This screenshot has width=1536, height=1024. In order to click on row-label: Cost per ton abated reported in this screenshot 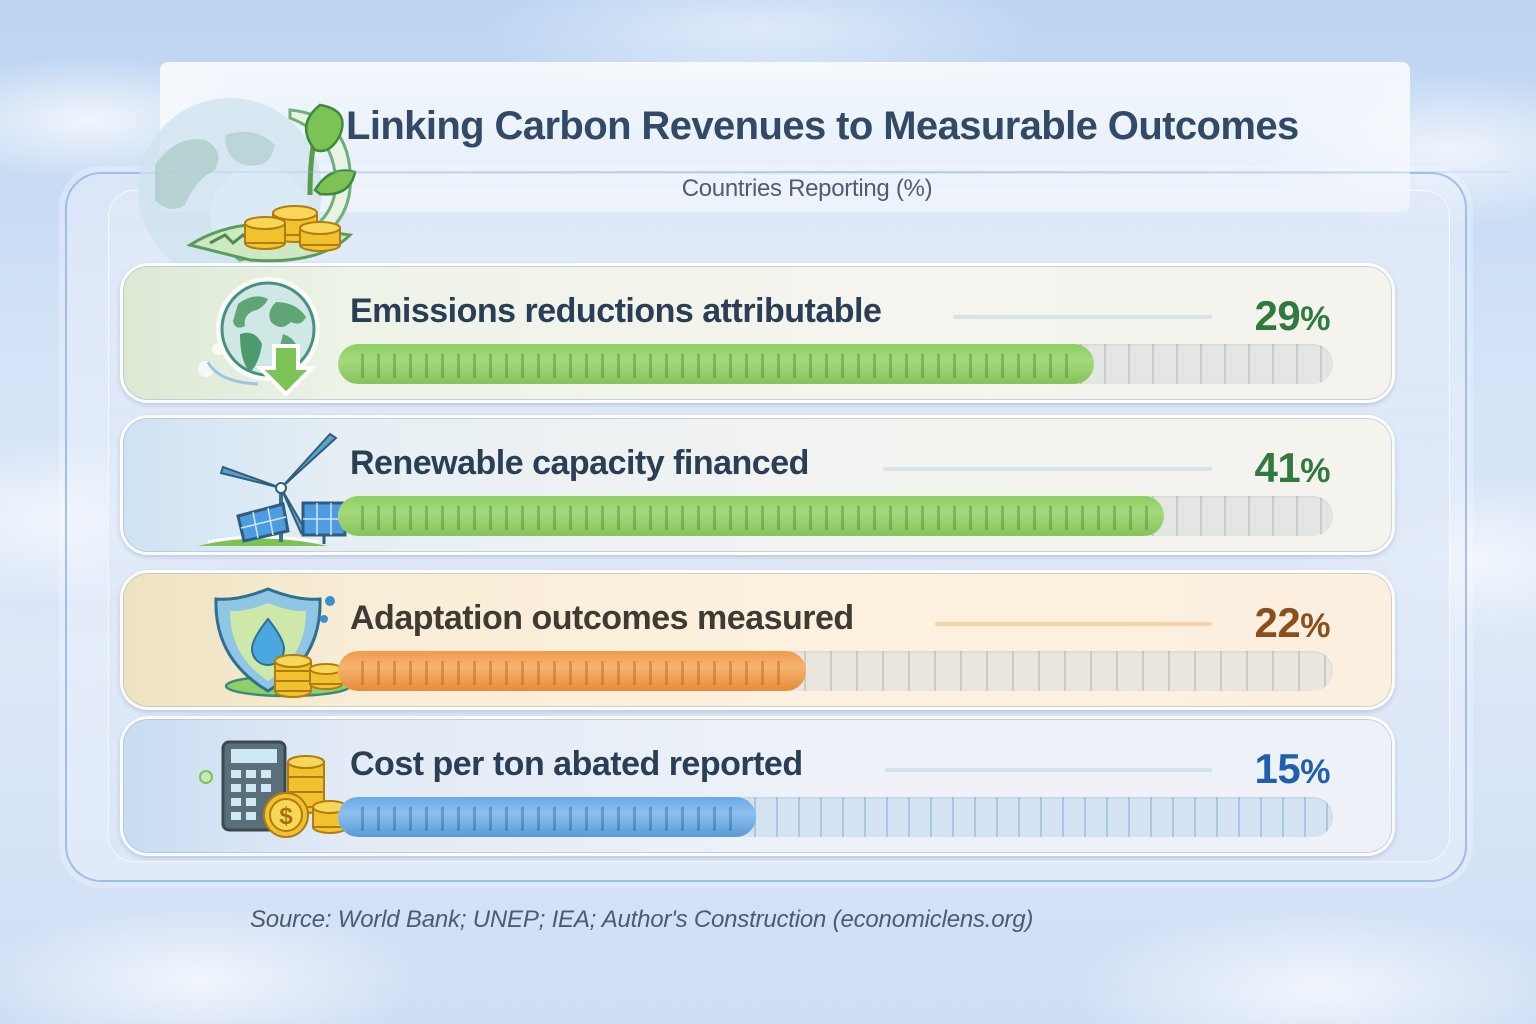, I will do `click(576, 764)`.